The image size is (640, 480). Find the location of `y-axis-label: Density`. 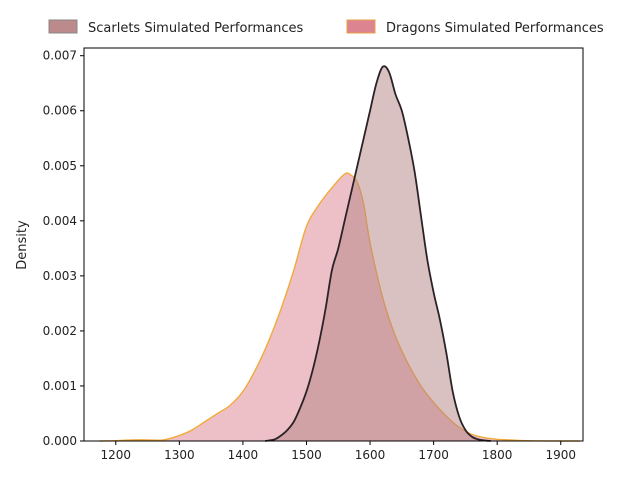

y-axis-label: Density is located at coordinates (22, 245).